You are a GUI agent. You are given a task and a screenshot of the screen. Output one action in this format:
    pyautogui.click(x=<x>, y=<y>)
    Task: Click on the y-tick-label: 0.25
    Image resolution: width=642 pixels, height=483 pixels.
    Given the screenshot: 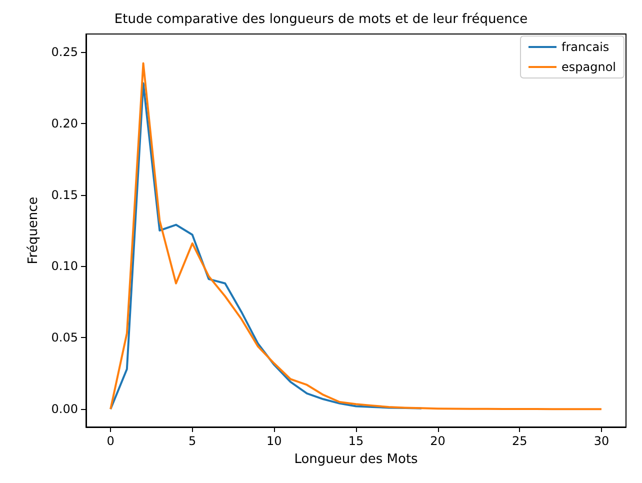 What is the action you would take?
    pyautogui.click(x=64, y=51)
    